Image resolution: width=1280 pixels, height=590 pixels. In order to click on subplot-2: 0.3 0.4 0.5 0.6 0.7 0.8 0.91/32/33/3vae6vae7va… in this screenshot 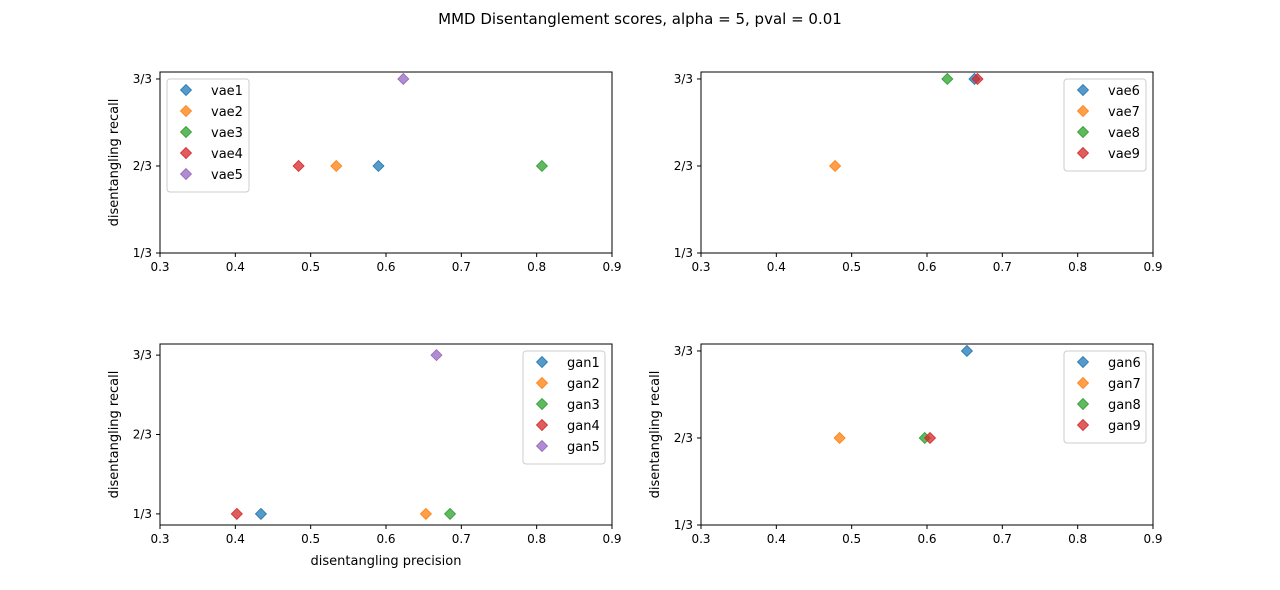, I will do `click(918, 172)`.